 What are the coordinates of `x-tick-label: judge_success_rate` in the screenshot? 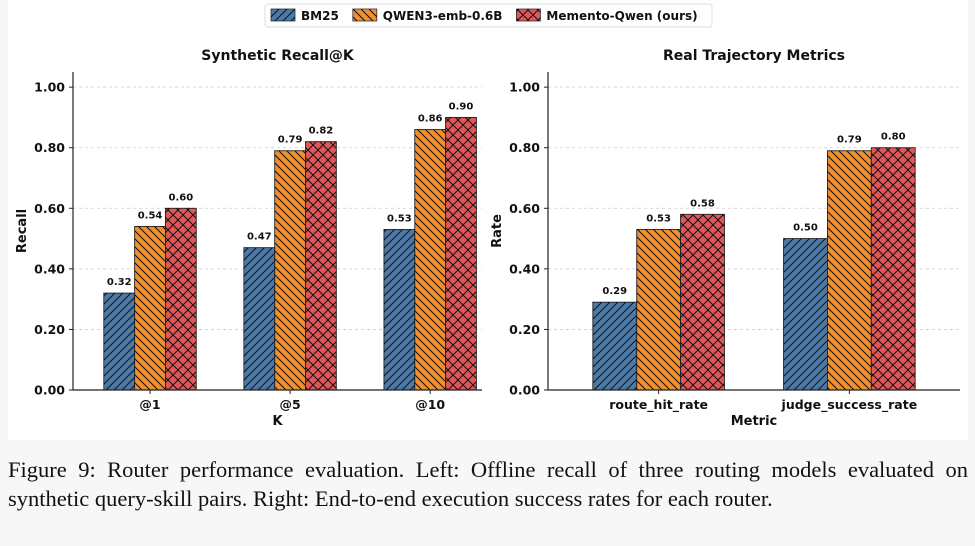 It's located at (849, 405).